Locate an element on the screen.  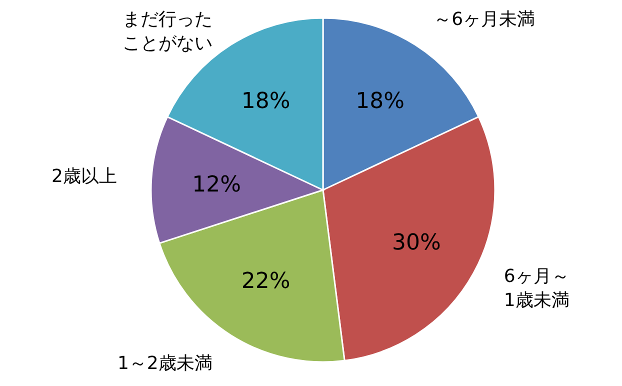
data-label: 12% is located at coordinates (217, 185).